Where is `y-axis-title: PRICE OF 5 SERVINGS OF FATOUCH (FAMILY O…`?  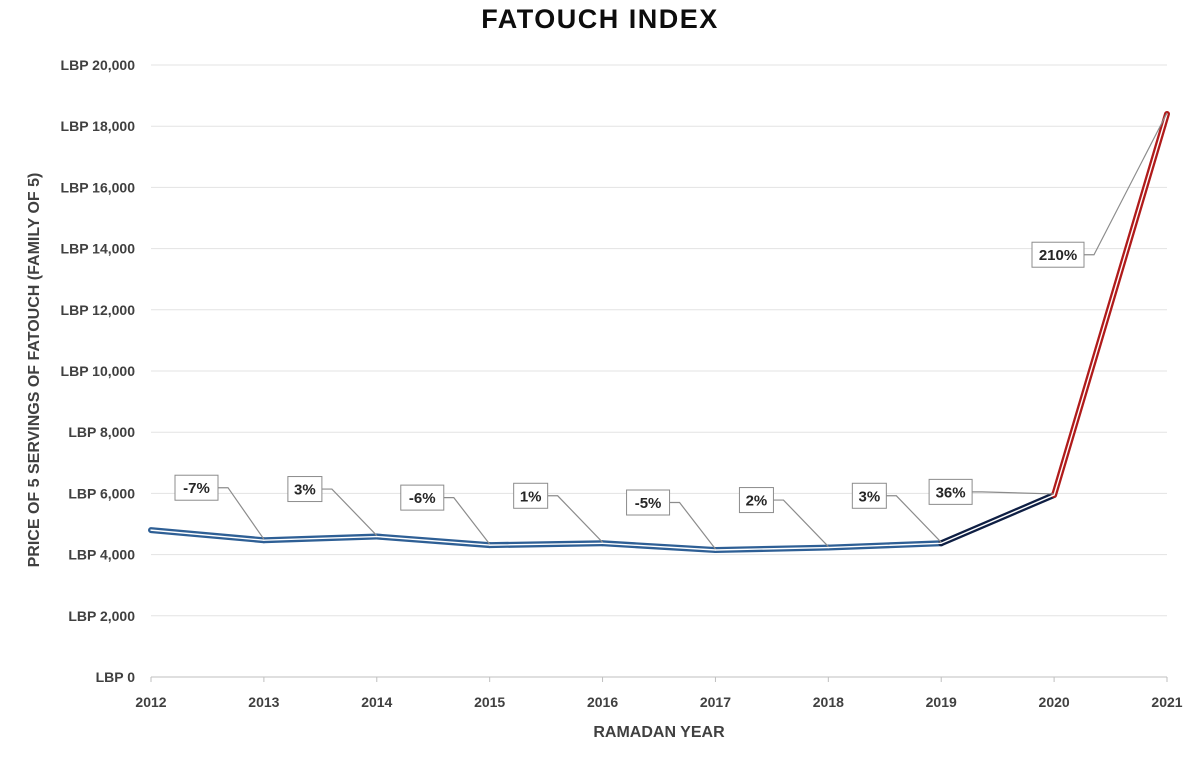 y-axis-title: PRICE OF 5 SERVINGS OF FATOUCH (FAMILY O… is located at coordinates (34, 370).